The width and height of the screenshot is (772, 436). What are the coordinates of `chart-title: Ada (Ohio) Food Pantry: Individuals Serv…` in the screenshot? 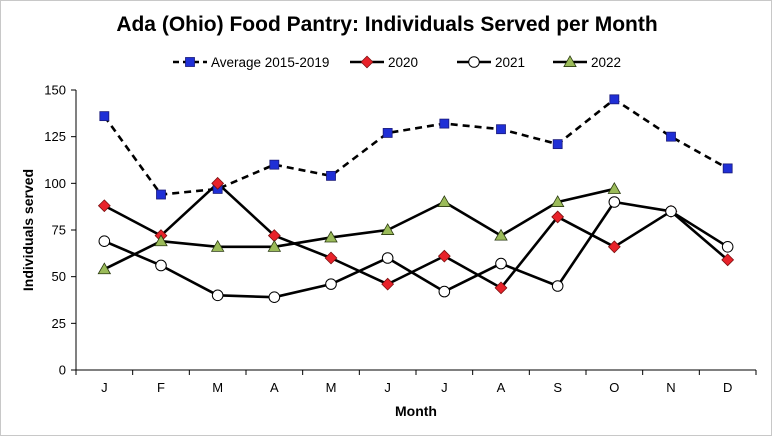 It's located at (386, 24).